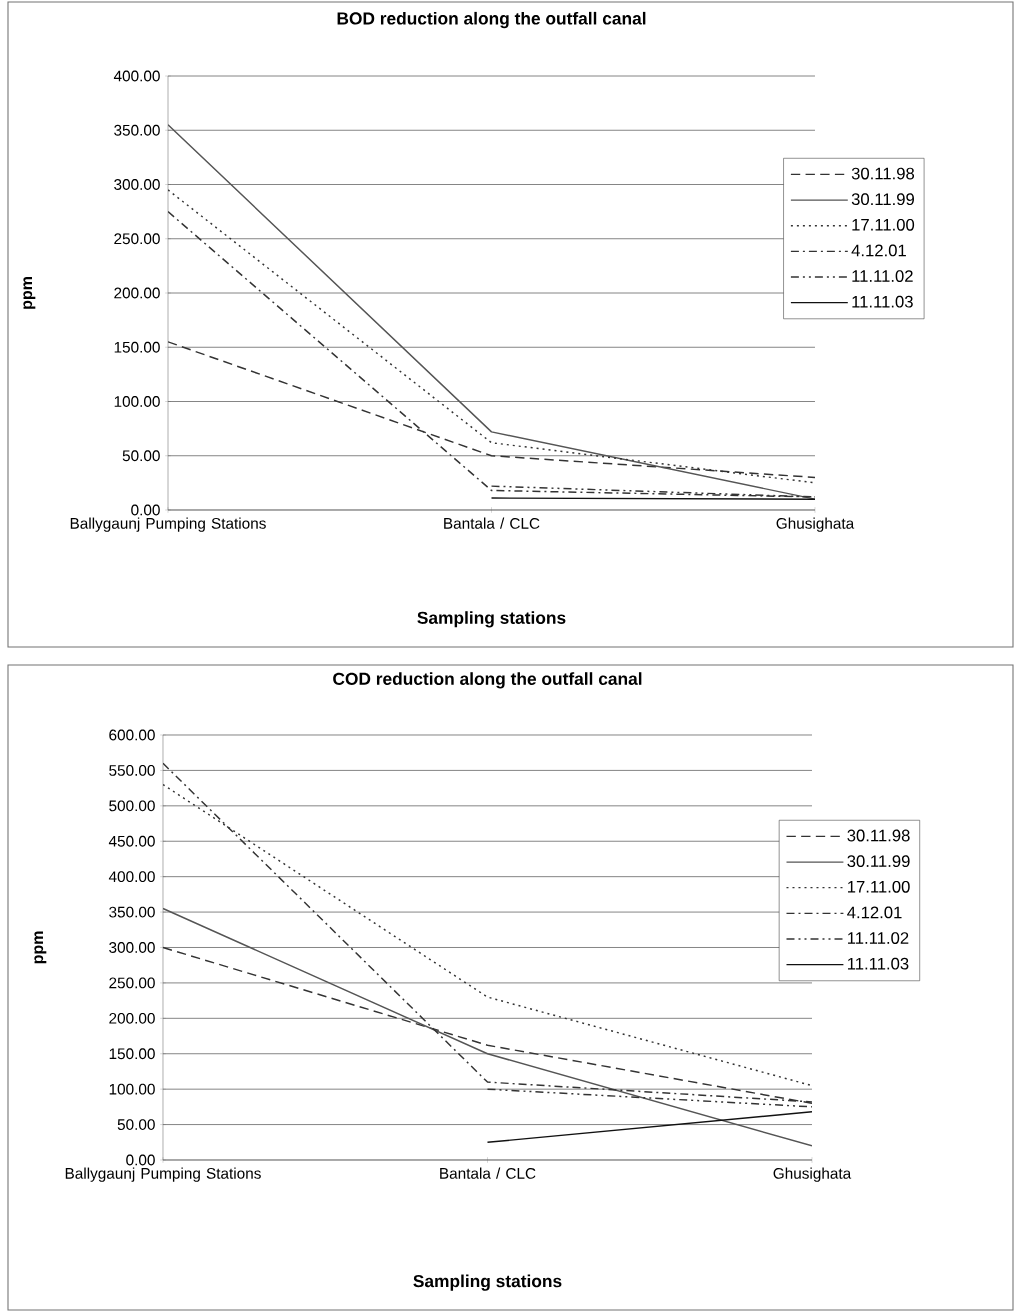 This screenshot has height=1315, width=1017. What do you see at coordinates (491, 20) in the screenshot?
I see `chart-title: BOD reduction along the outfall canal` at bounding box center [491, 20].